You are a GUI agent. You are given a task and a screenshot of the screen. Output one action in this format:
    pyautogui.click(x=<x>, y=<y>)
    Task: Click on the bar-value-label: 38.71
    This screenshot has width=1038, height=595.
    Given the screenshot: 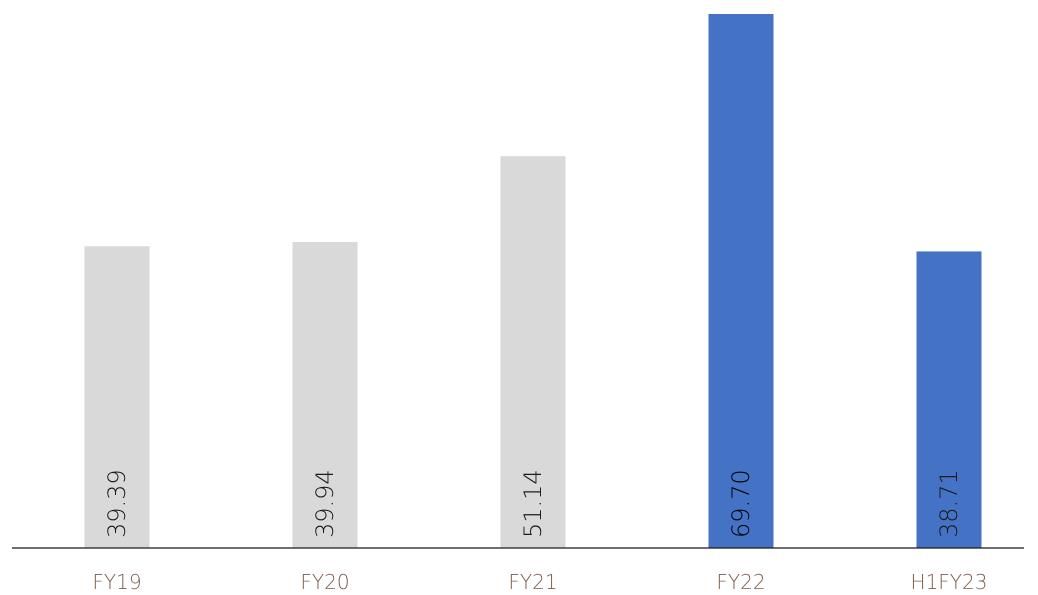 What is the action you would take?
    pyautogui.click(x=949, y=503)
    